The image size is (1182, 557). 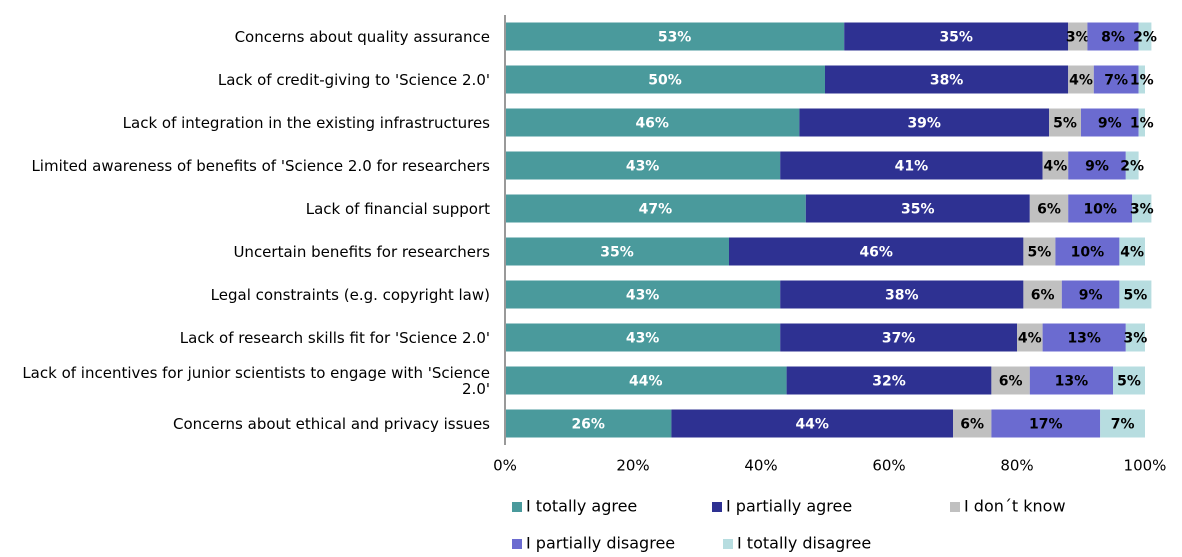 I want to click on category-label: Legal constraints (e.g. copyright law), so click(x=350, y=294).